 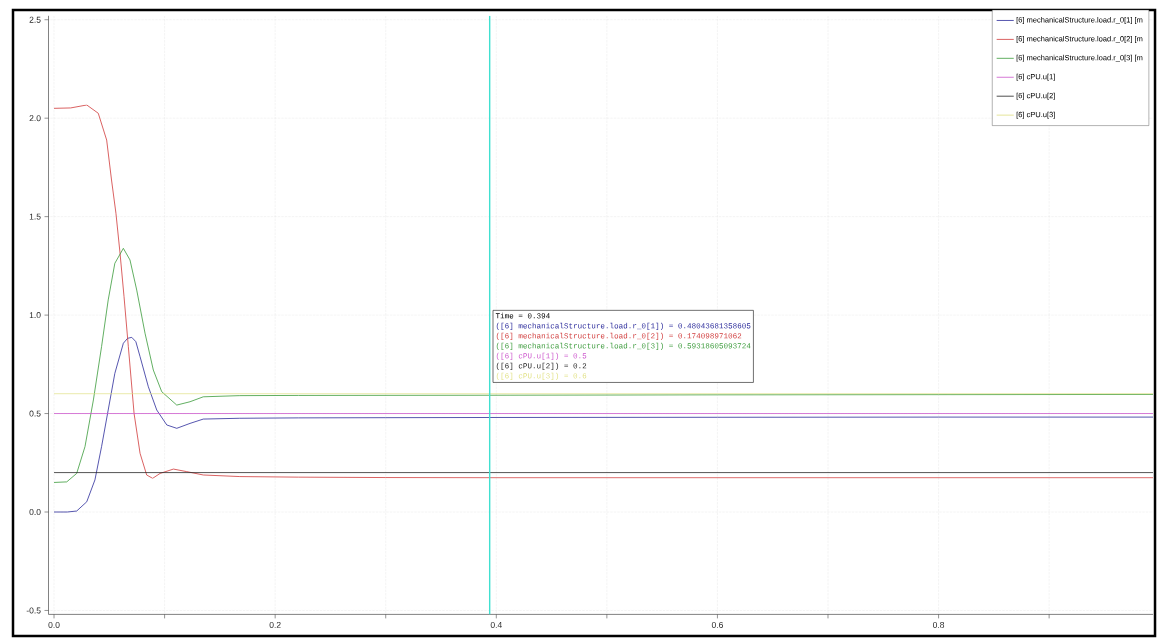 What do you see at coordinates (938, 624) in the screenshot?
I see `x-tick-label: 0.8` at bounding box center [938, 624].